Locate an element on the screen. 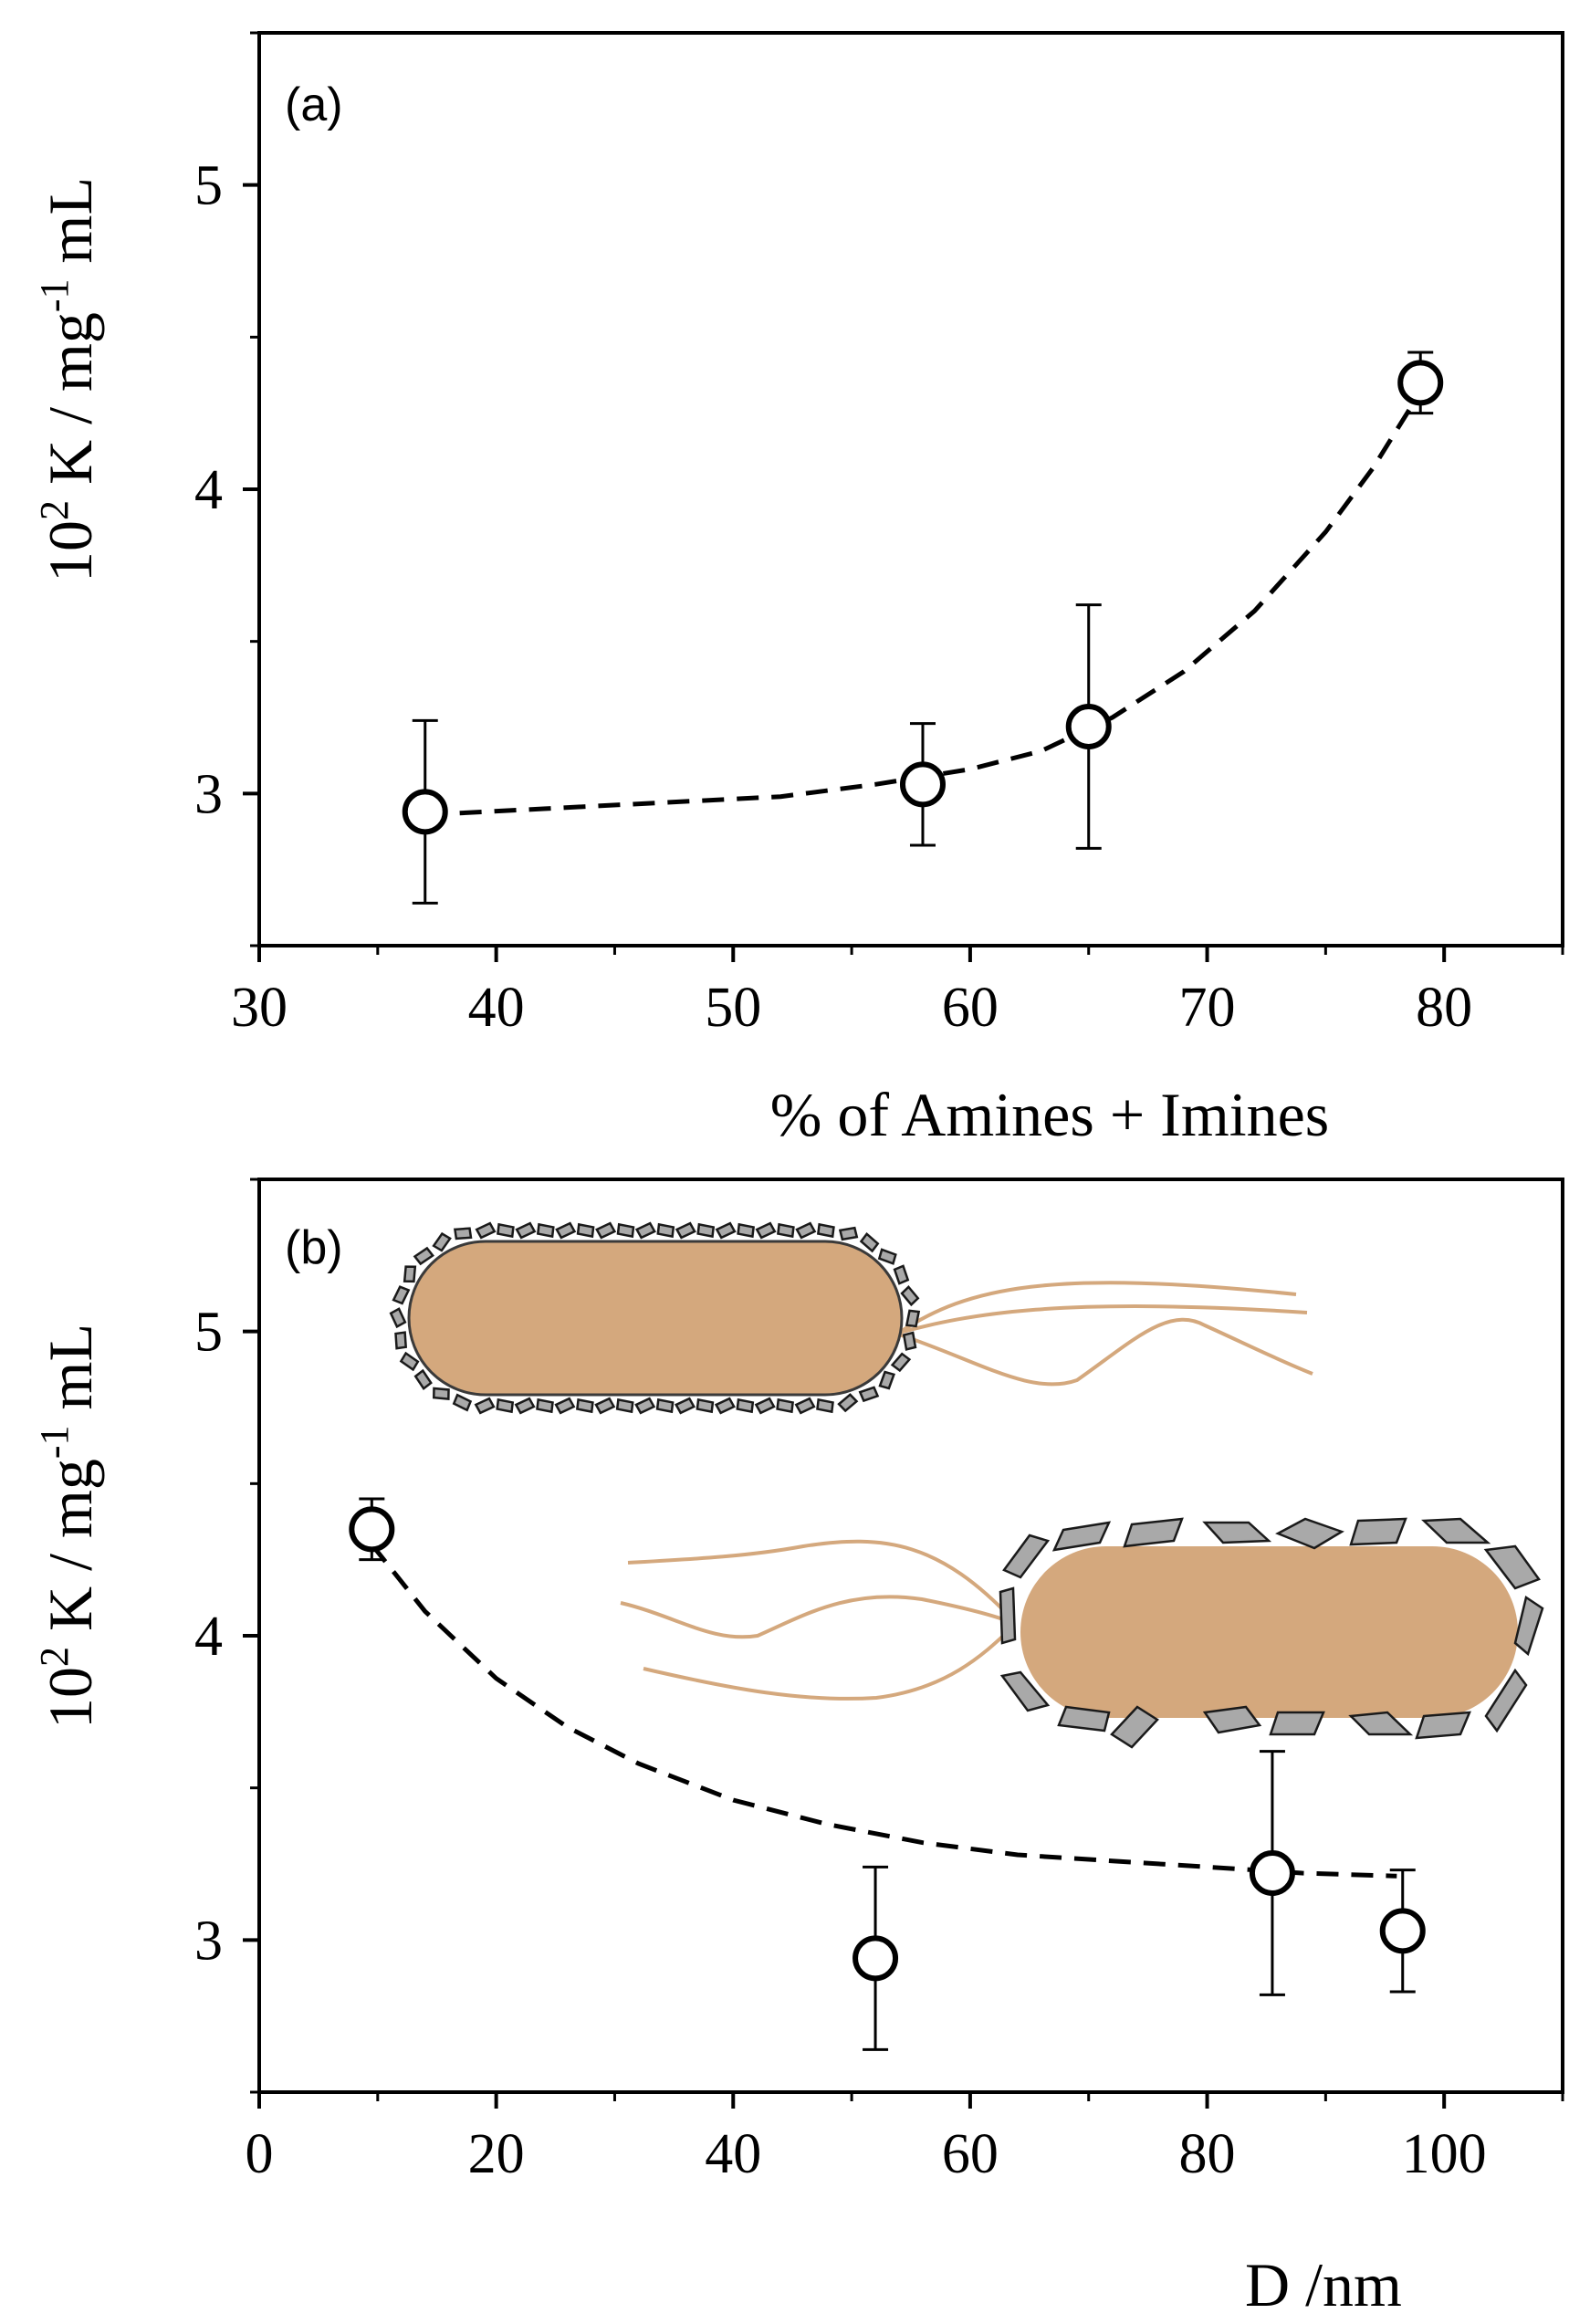 The image size is (1590, 2324). x-tick-label: 60 is located at coordinates (970, 2154).